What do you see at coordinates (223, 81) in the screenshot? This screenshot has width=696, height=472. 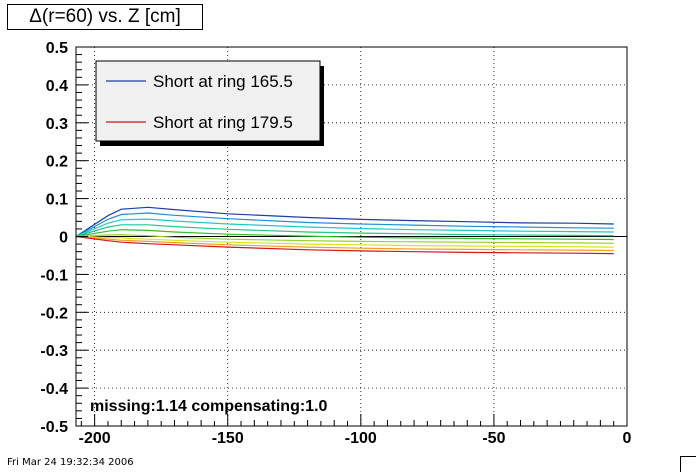 I see `legend-label: Short at ring 165.5` at bounding box center [223, 81].